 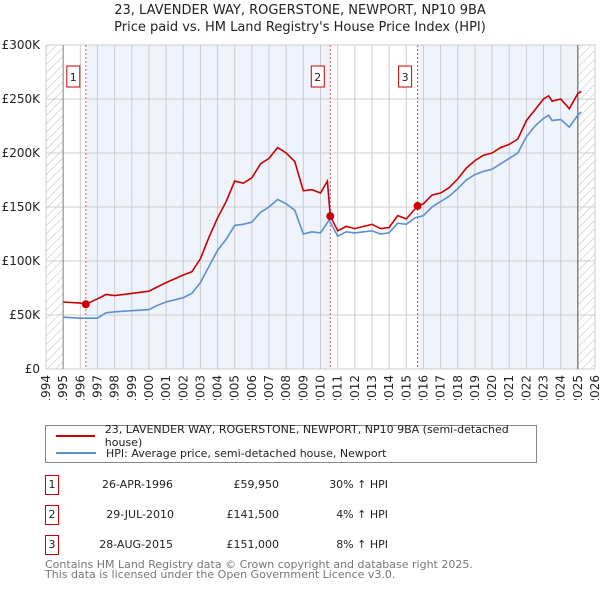 What do you see at coordinates (372, 387) in the screenshot?
I see `x-tick-label: 2013` at bounding box center [372, 387].